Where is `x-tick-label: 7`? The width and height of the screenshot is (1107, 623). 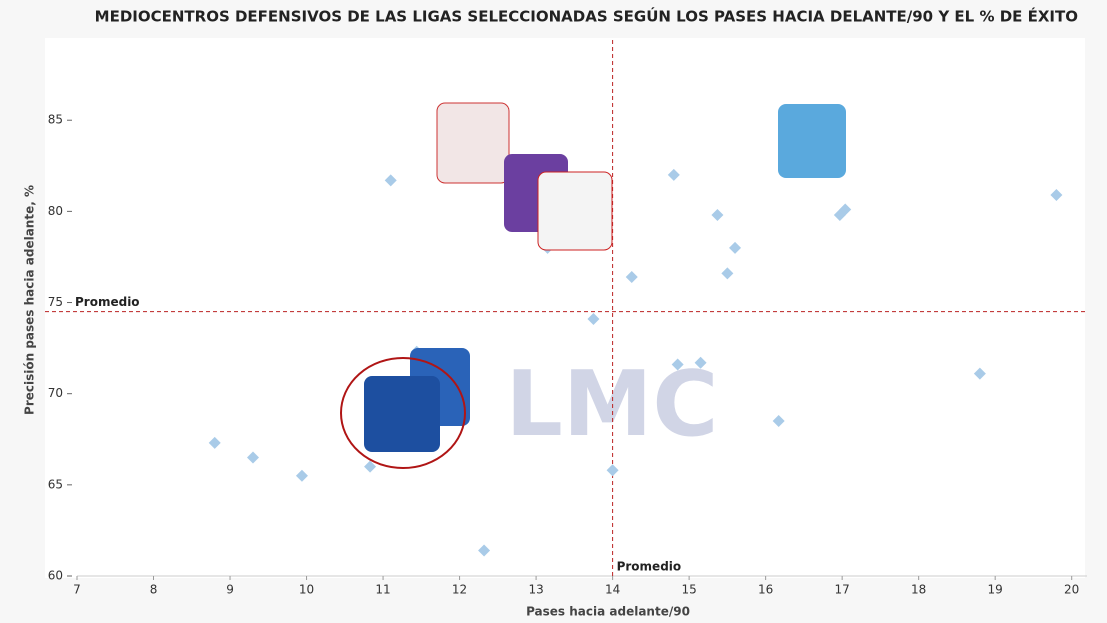
x-tick-label: 7 is located at coordinates (77, 590).